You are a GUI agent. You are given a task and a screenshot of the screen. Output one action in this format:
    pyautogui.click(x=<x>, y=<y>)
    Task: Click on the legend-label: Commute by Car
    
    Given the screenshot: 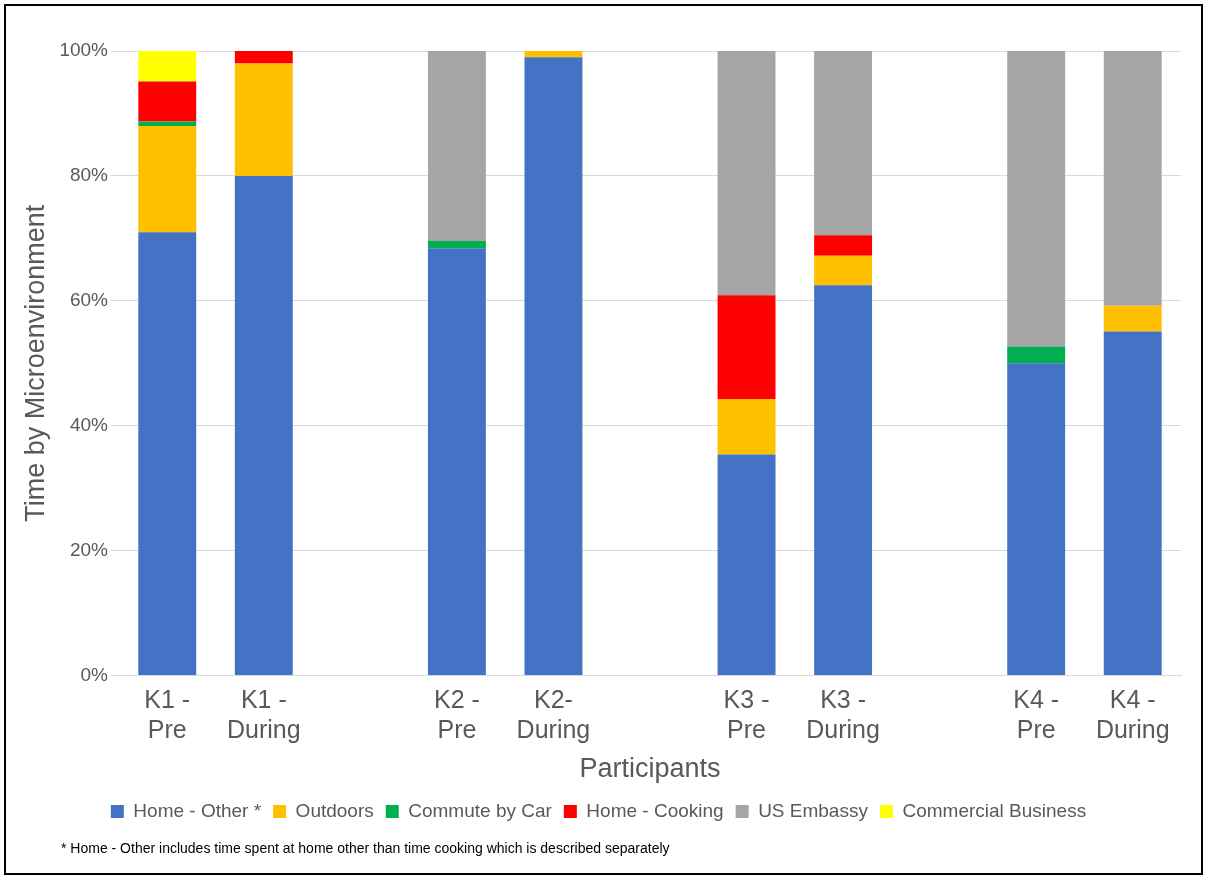 What is the action you would take?
    pyautogui.click(x=480, y=810)
    